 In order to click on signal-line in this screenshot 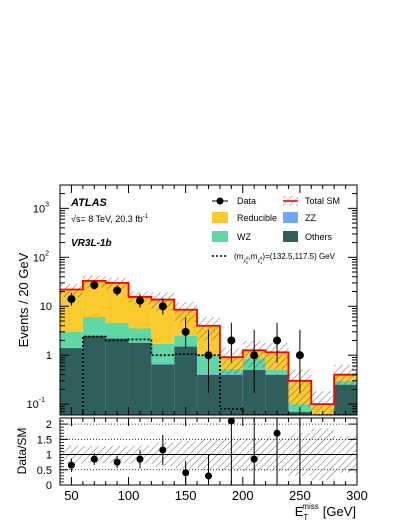, I will do `click(219, 375)`.